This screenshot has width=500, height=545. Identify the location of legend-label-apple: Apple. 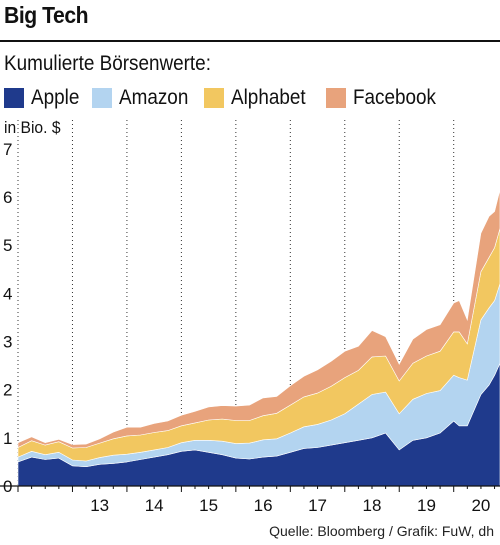
(55, 97).